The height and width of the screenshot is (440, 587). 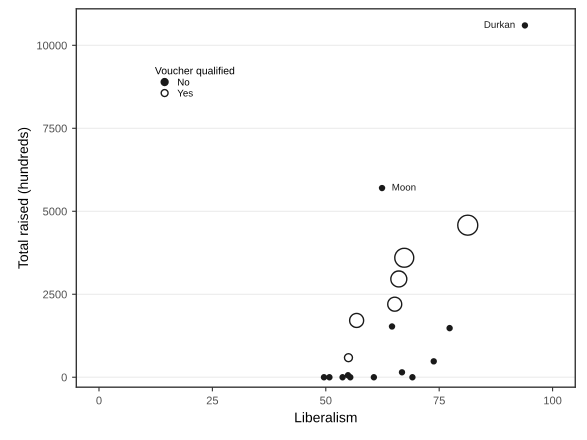 What do you see at coordinates (55, 128) in the screenshot?
I see `y-tick-label: 7500` at bounding box center [55, 128].